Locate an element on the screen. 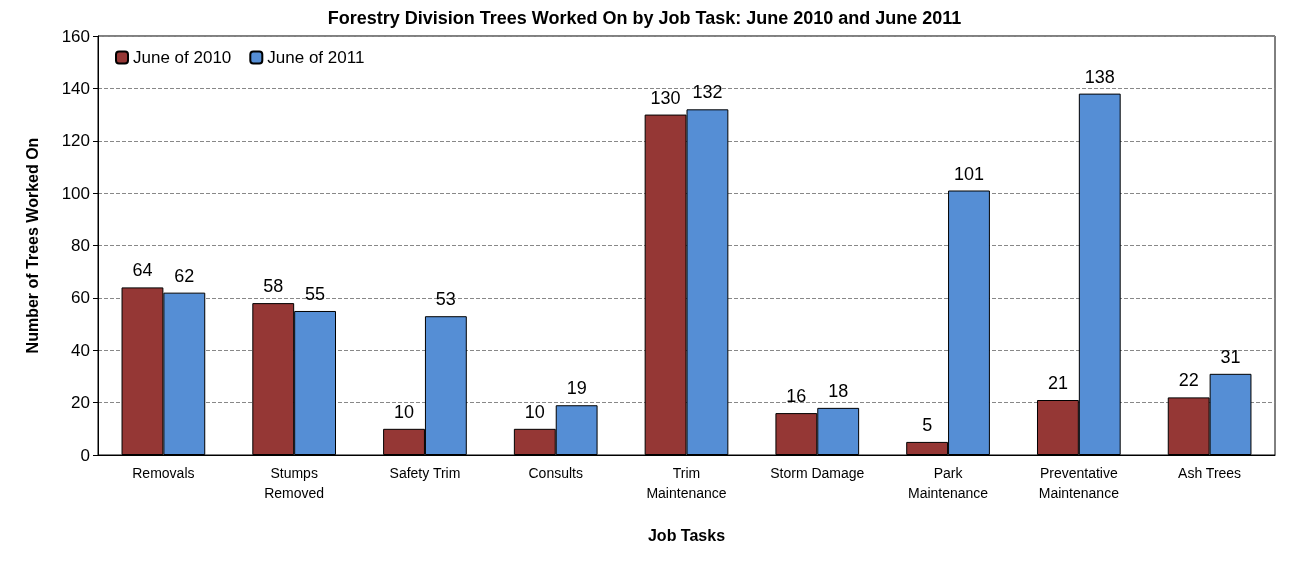 The width and height of the screenshot is (1289, 565). data-label: 18 is located at coordinates (838, 390).